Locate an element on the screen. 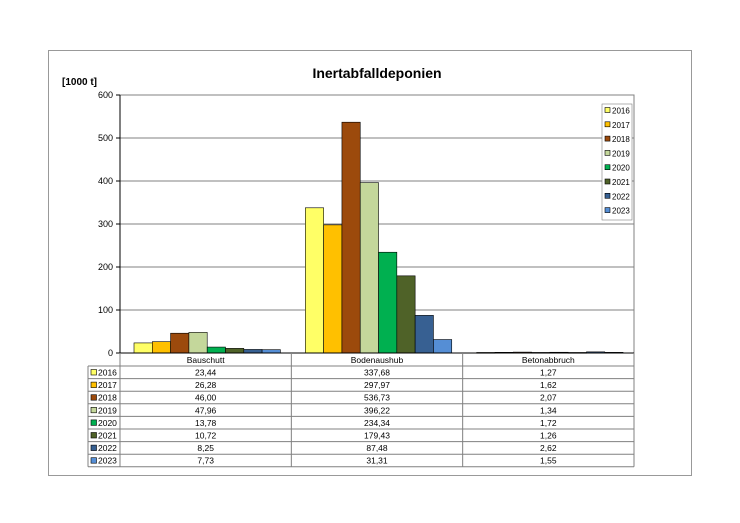 The height and width of the screenshot is (523, 740). bar-2016-bodenaushub is located at coordinates (314, 280).